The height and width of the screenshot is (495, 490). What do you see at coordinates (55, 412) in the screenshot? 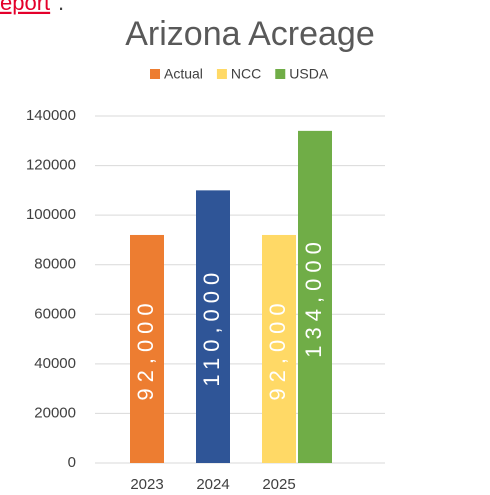
I see `y-tick-label: 20000` at bounding box center [55, 412].